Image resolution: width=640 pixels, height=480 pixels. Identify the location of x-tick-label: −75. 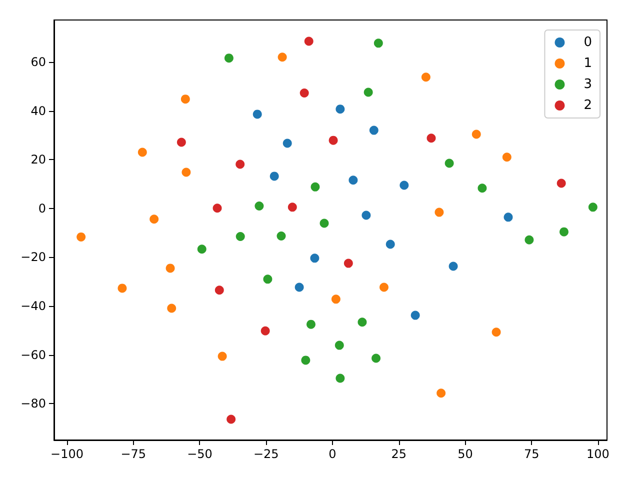
(133, 454).